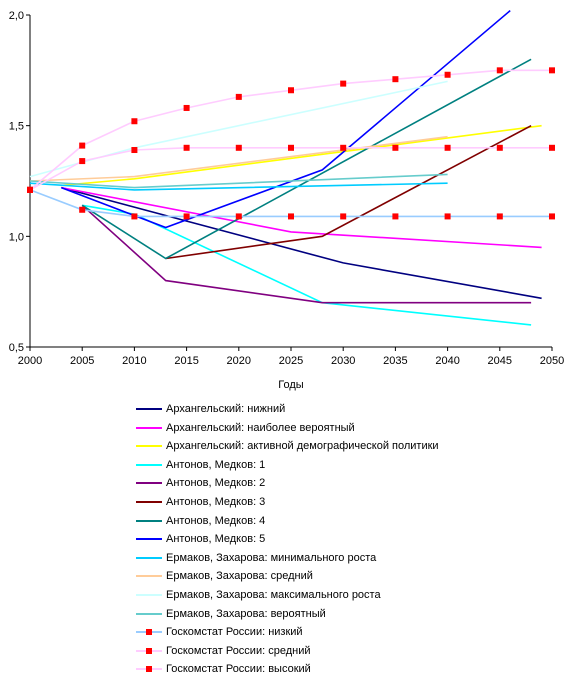 The width and height of the screenshot is (571, 679). I want to click on legend-label: Ермаков, Захарова: средний, so click(239, 576).